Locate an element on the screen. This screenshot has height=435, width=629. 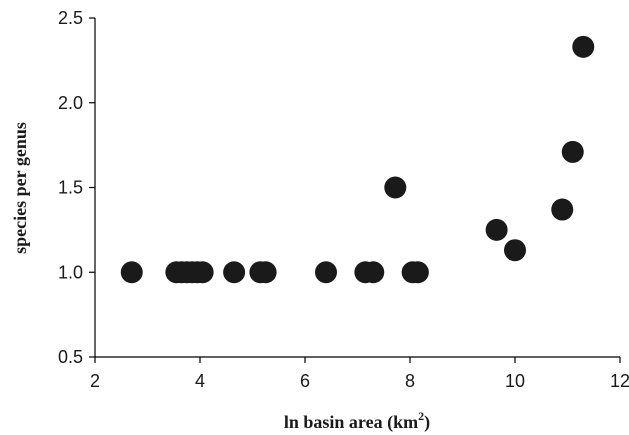
x-tick-label: 2 is located at coordinates (95, 381).